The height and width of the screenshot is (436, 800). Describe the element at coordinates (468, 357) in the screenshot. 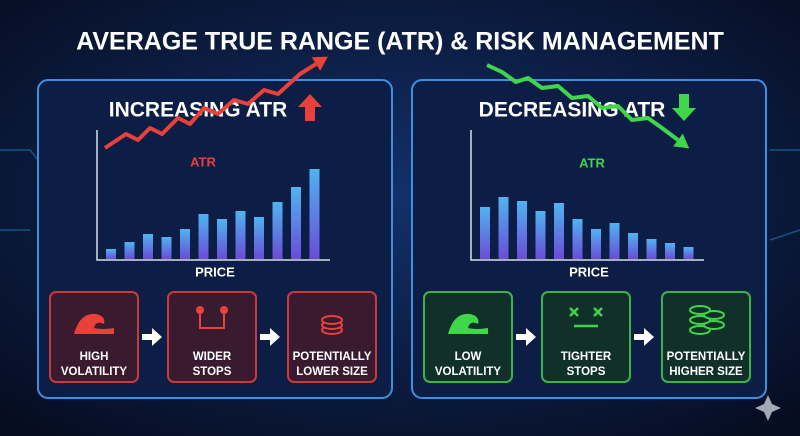

I see `step-label: LOW` at that location.